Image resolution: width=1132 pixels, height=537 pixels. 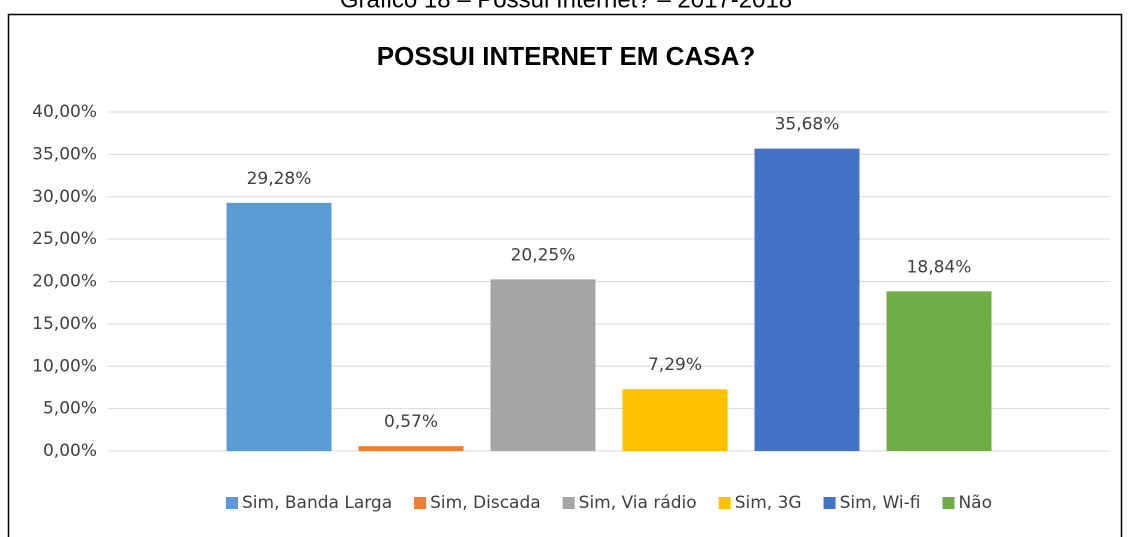 What do you see at coordinates (675, 365) in the screenshot?
I see `data-label: 7,29%` at bounding box center [675, 365].